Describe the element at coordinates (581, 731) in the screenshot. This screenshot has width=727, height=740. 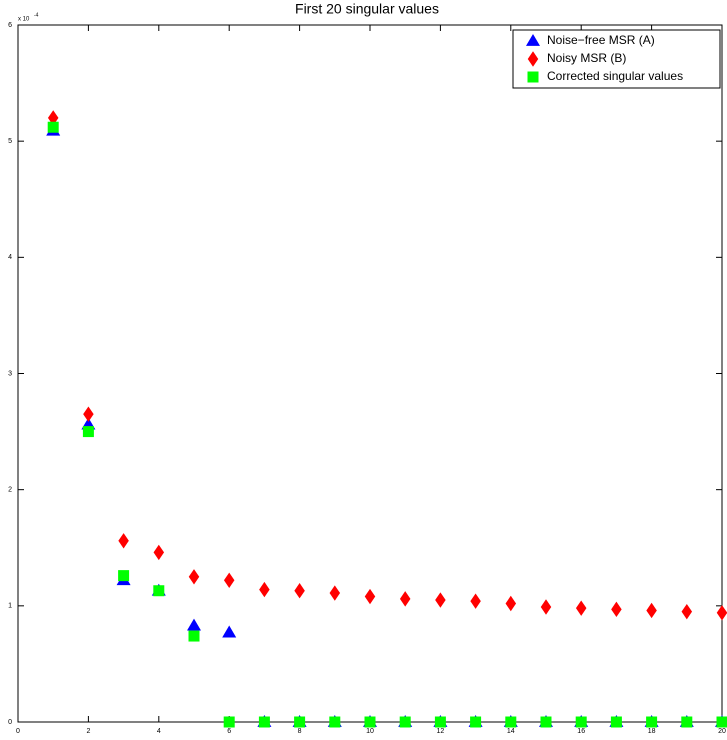
I see `x-tick-label: 16` at that location.